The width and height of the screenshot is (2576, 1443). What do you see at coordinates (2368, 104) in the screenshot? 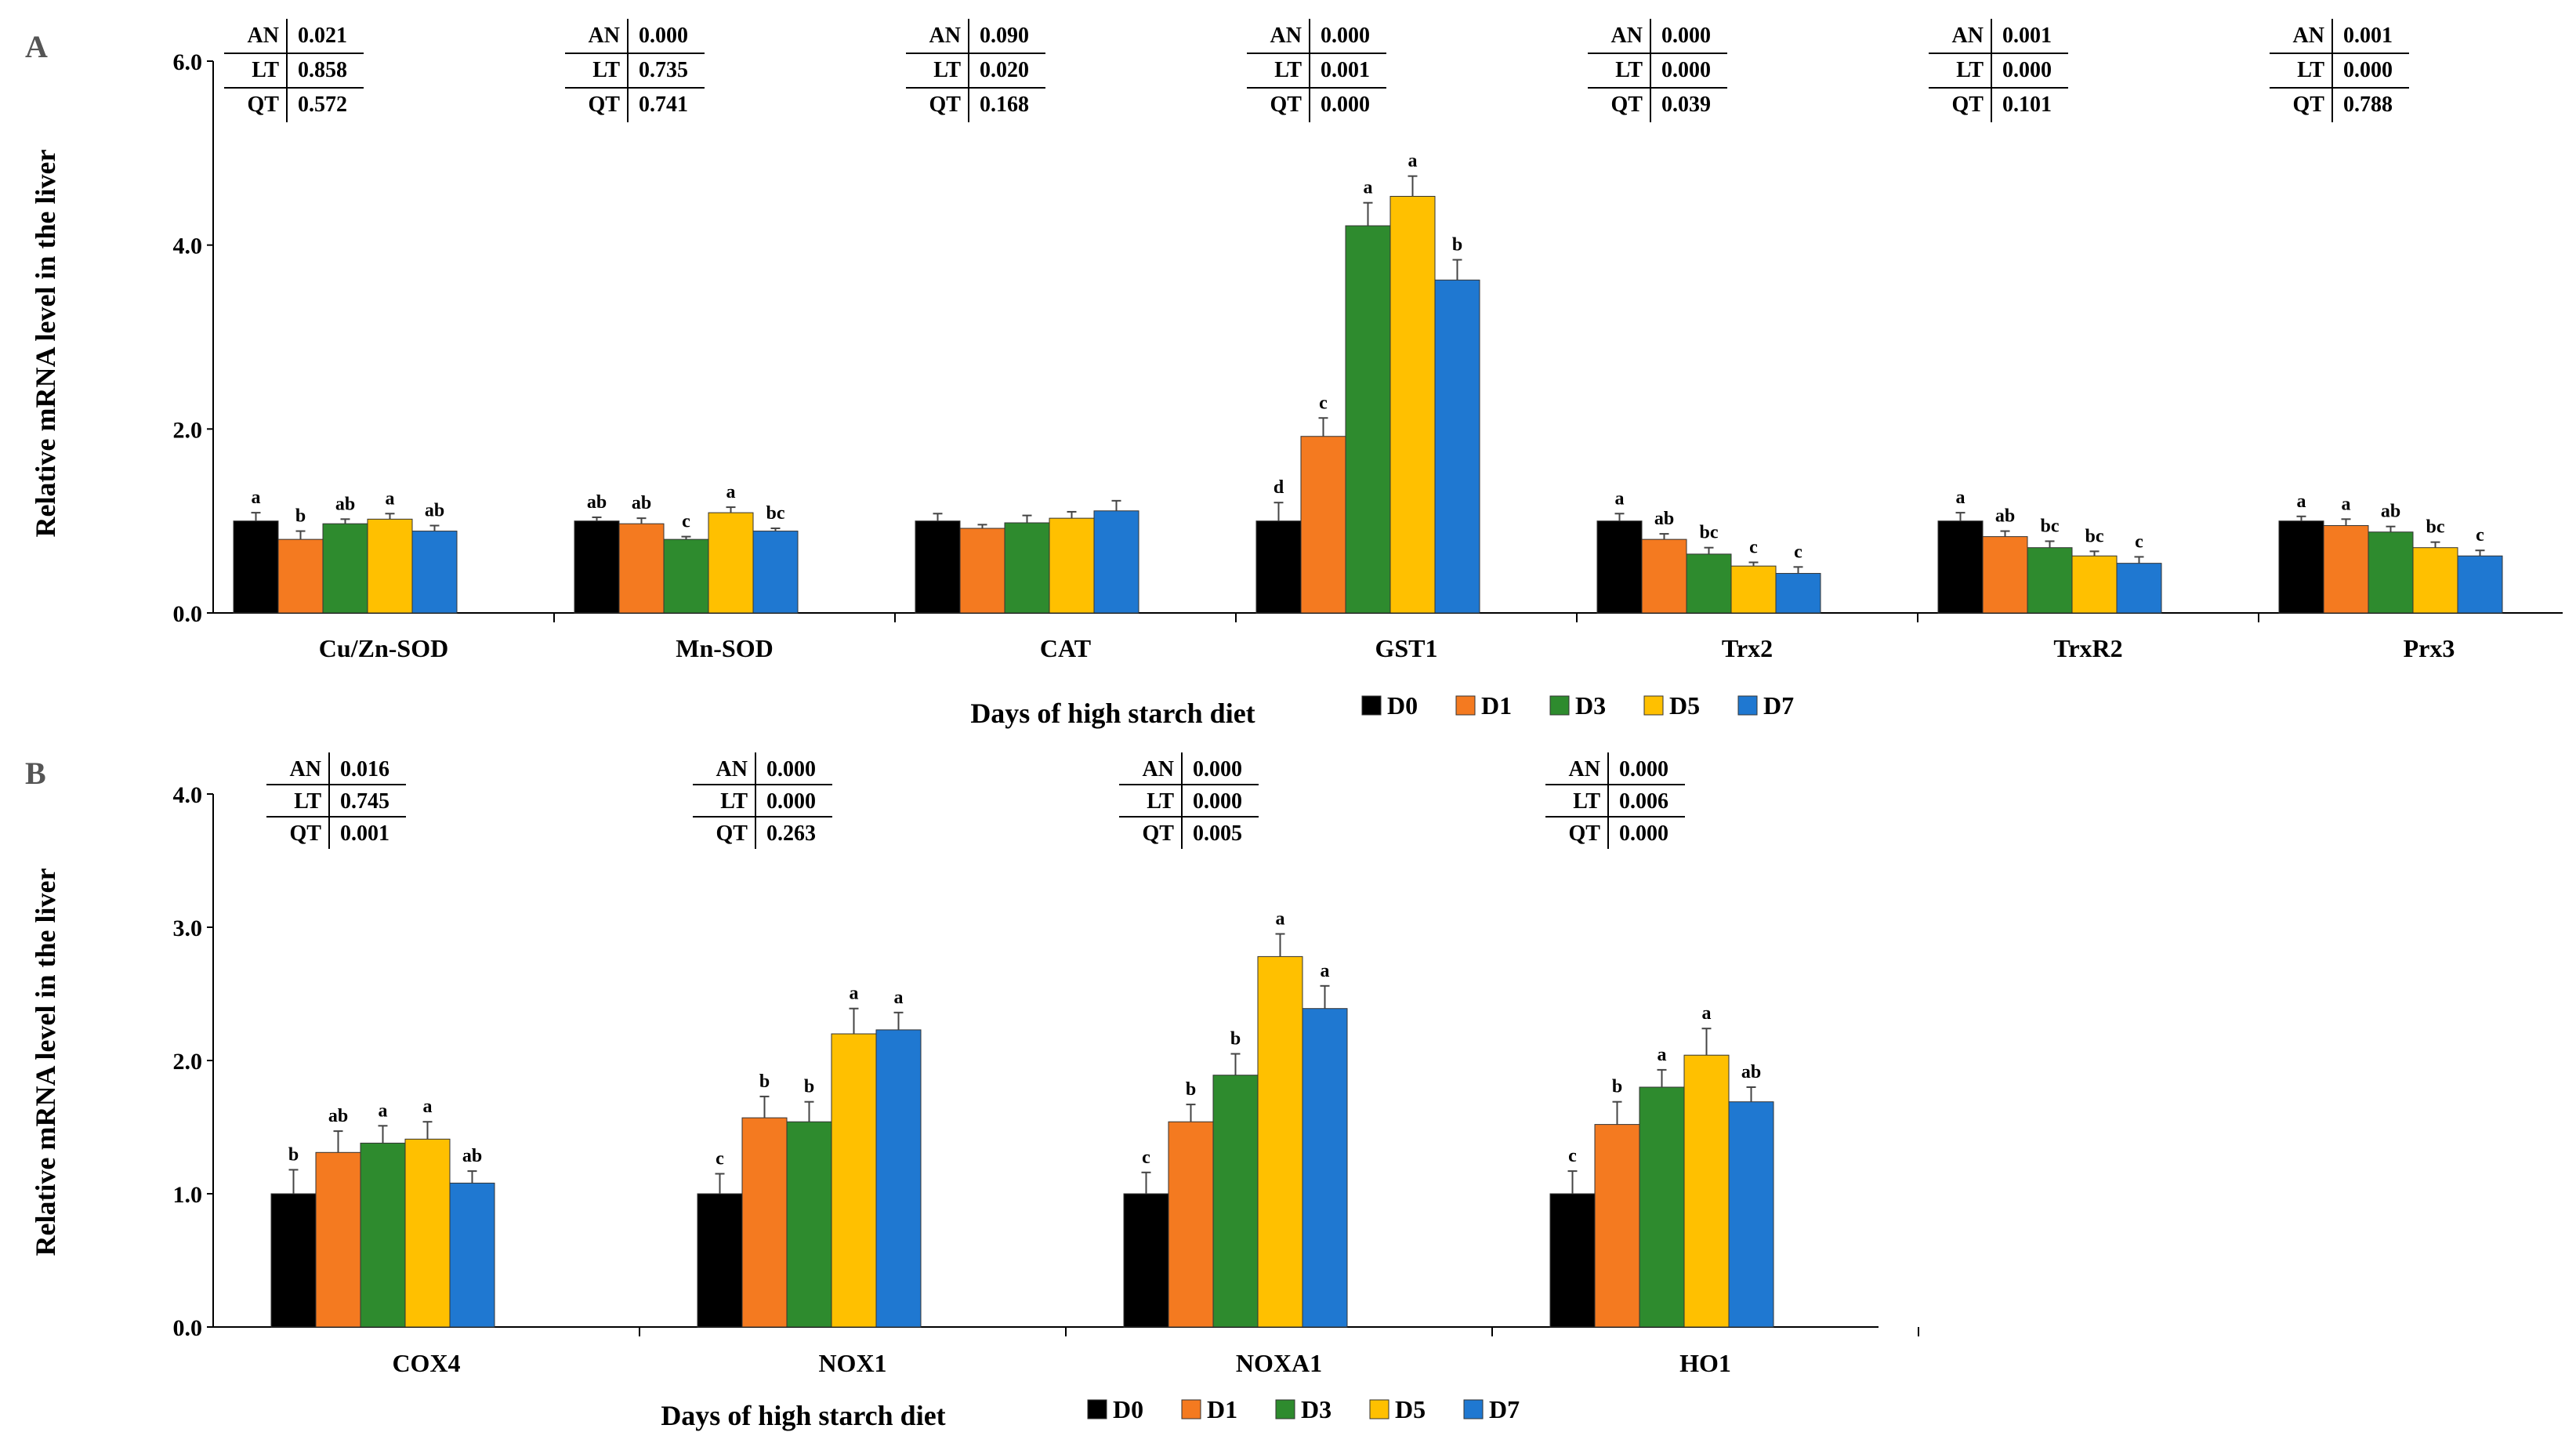
I see `stats-value: 0.788` at bounding box center [2368, 104].